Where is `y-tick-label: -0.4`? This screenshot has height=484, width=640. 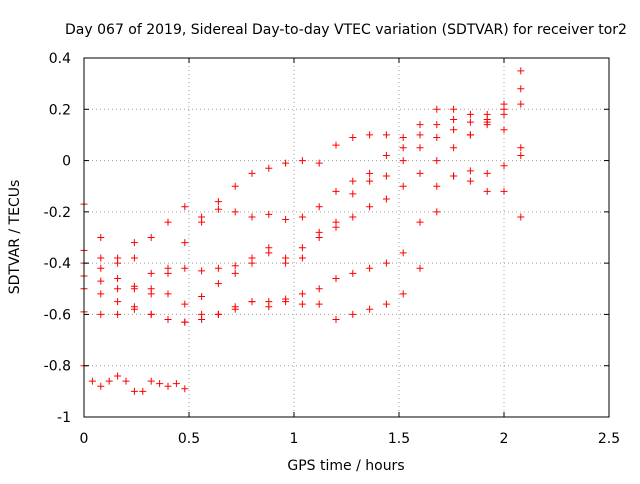 y-tick-label: -0.4 is located at coordinates (57, 264).